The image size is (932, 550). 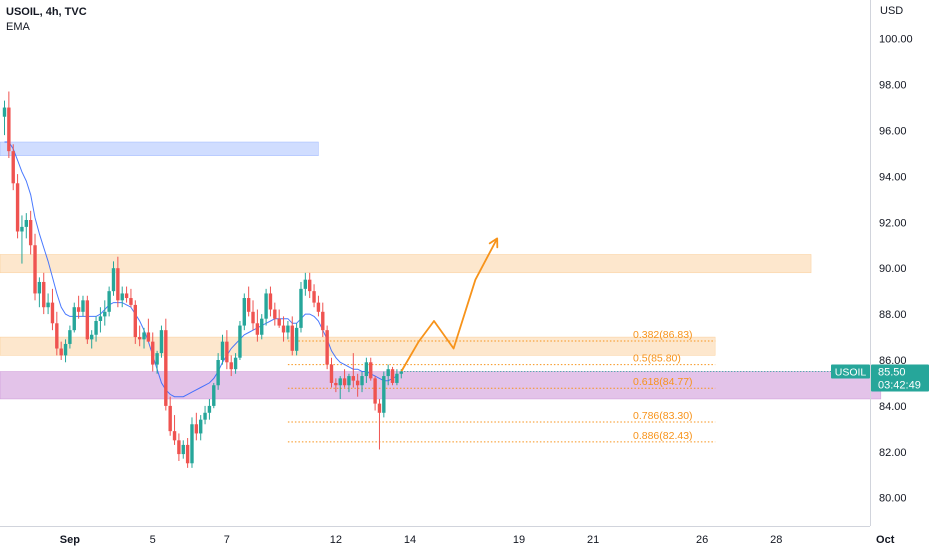 What do you see at coordinates (449, 304) in the screenshot?
I see `projection-path` at bounding box center [449, 304].